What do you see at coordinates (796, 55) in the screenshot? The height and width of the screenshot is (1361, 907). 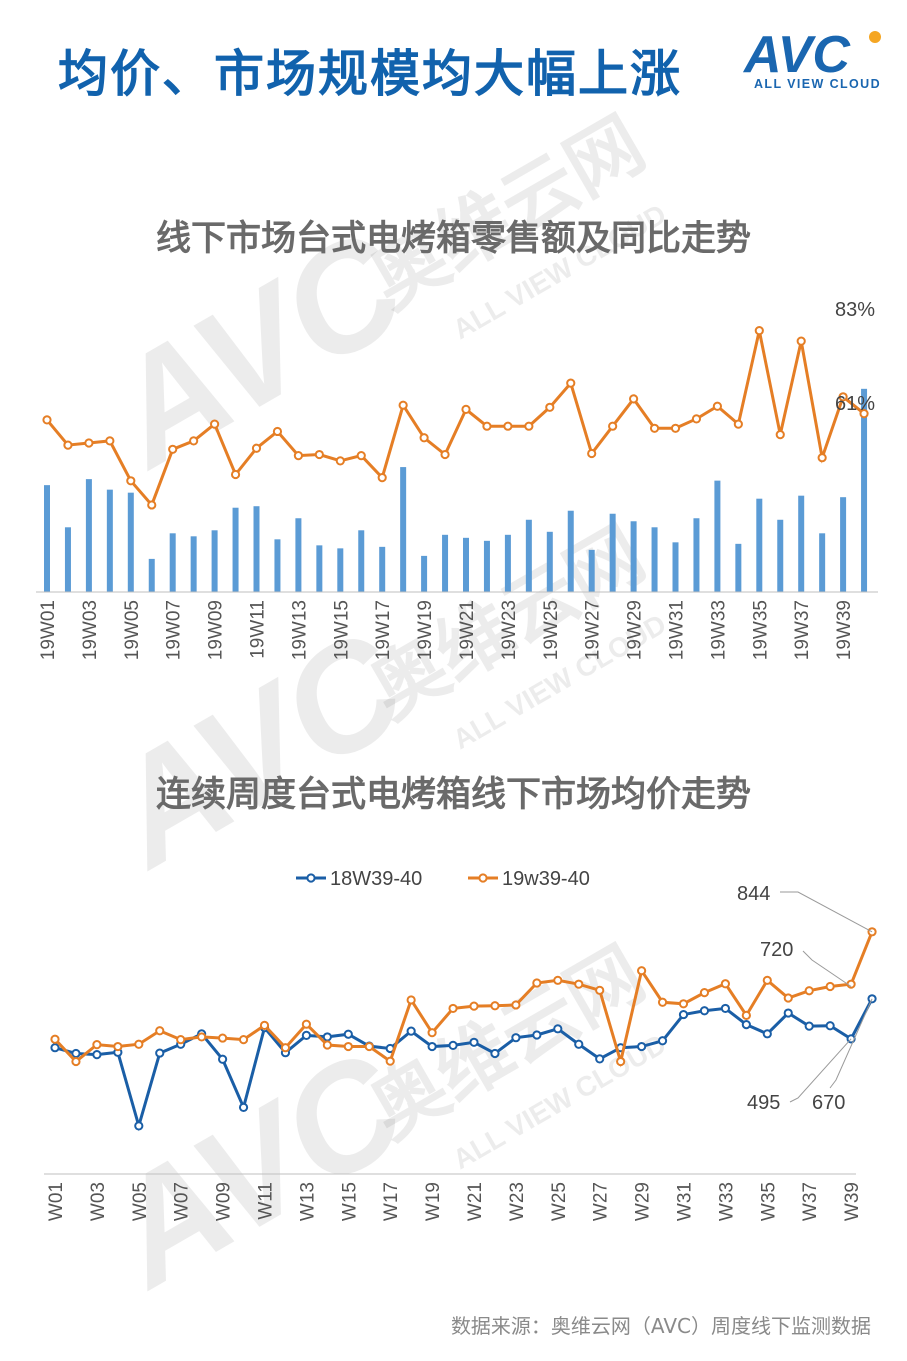 I see `logo-text: AVC` at bounding box center [796, 55].